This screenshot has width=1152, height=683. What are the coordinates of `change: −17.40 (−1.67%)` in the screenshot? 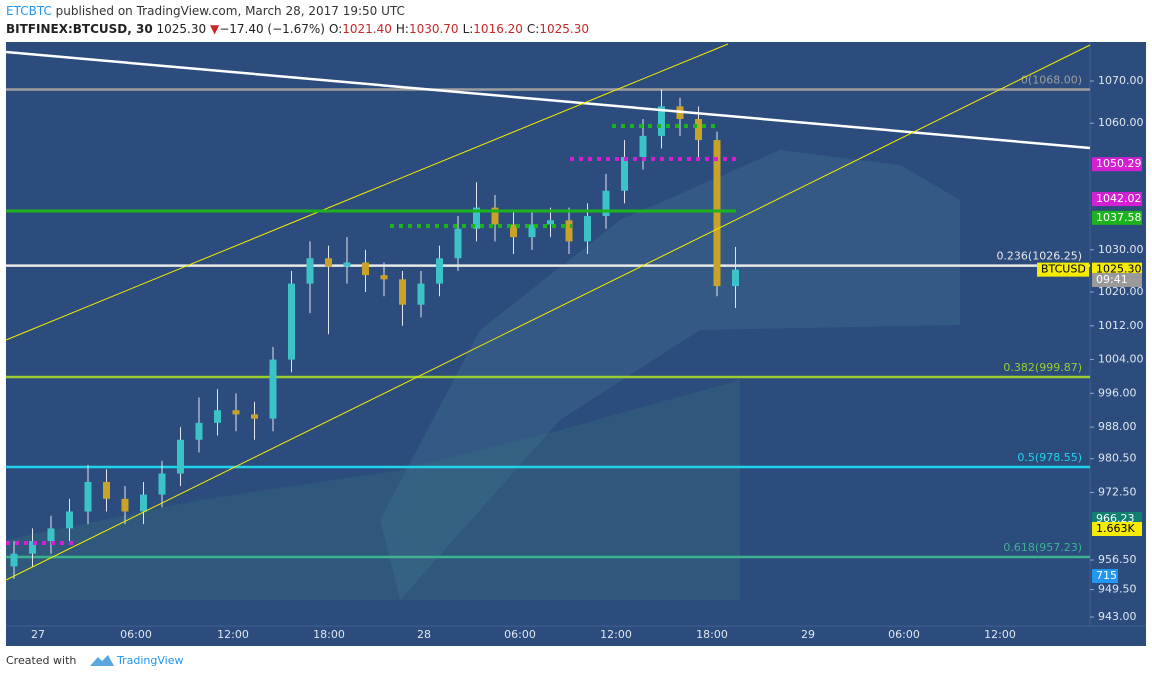 It's located at (272, 29).